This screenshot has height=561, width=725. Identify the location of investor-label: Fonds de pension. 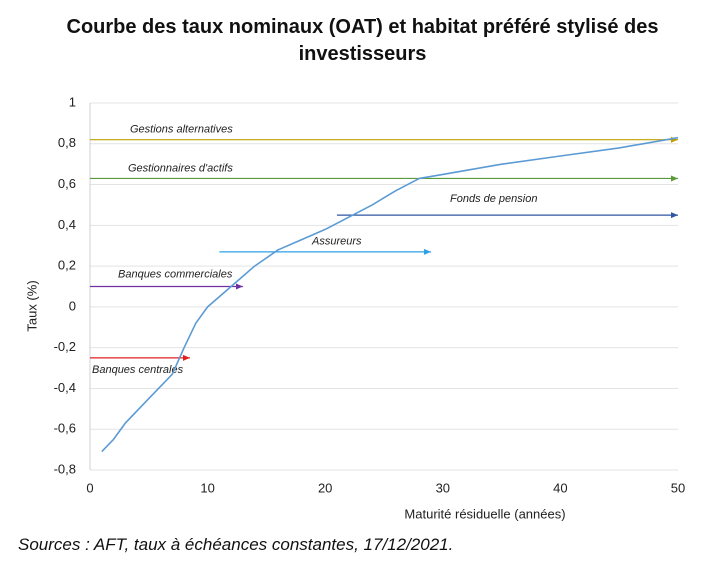
(493, 199).